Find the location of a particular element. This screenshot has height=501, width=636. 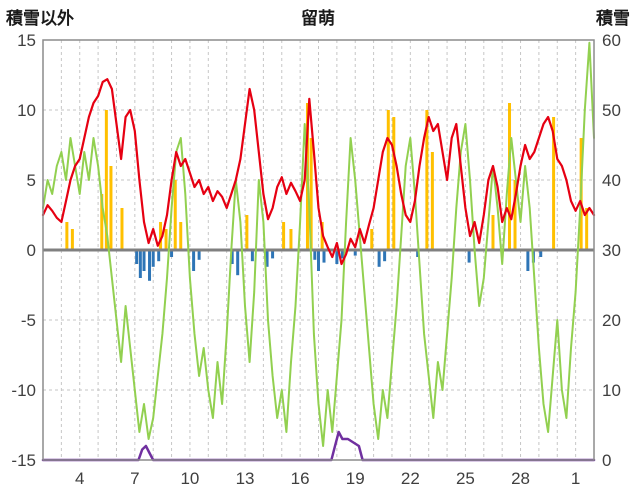

x-axis-tick: 22 is located at coordinates (410, 478).